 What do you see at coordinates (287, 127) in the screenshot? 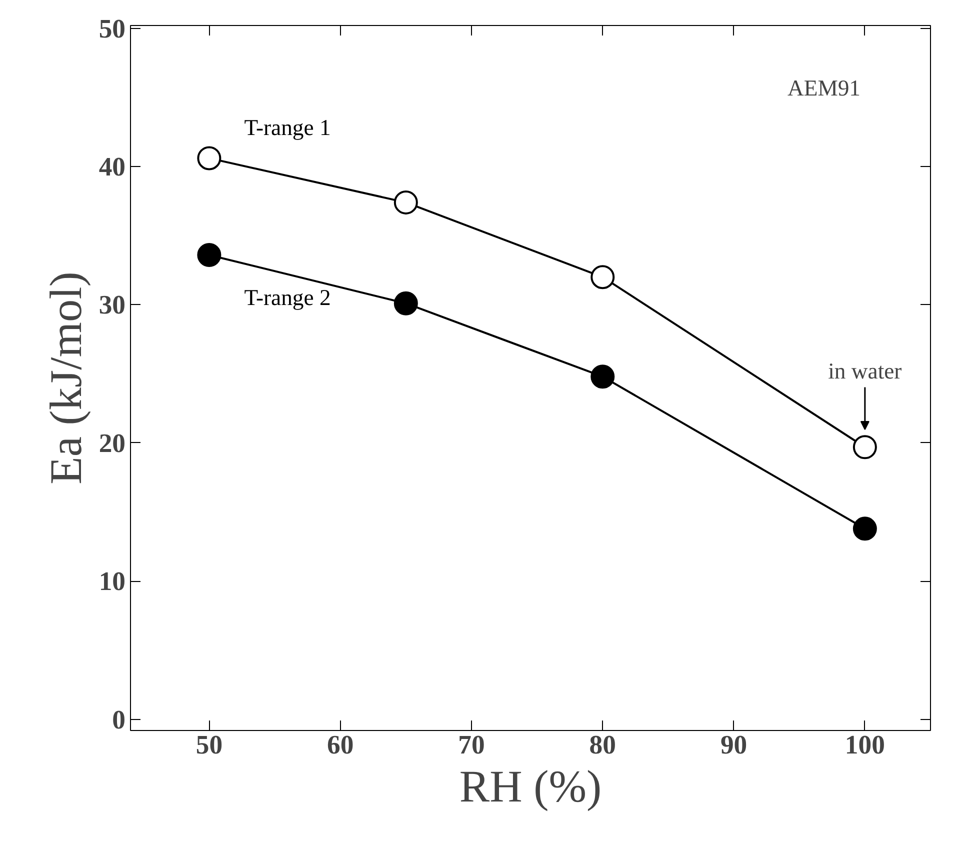
I see `series-label: T-range 1` at bounding box center [287, 127].